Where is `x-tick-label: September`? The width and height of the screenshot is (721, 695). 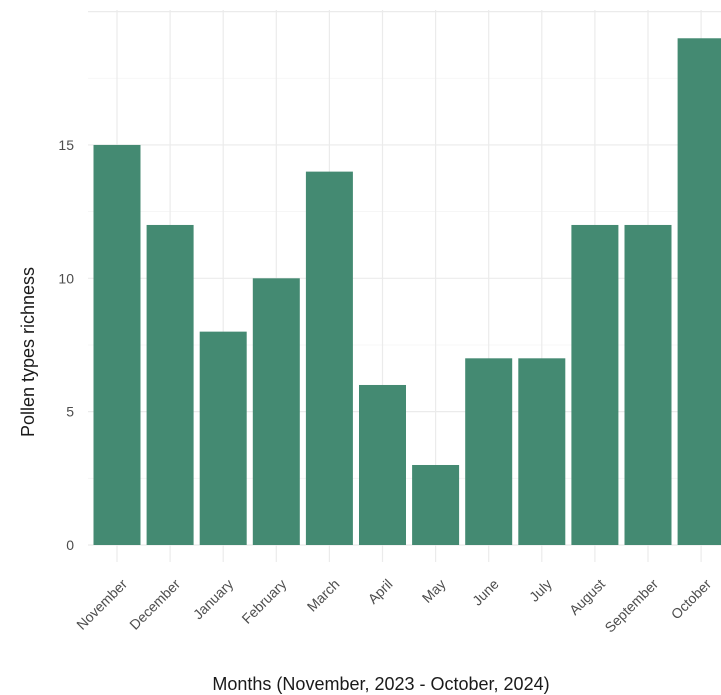
x-tick-label: September is located at coordinates (631, 606).